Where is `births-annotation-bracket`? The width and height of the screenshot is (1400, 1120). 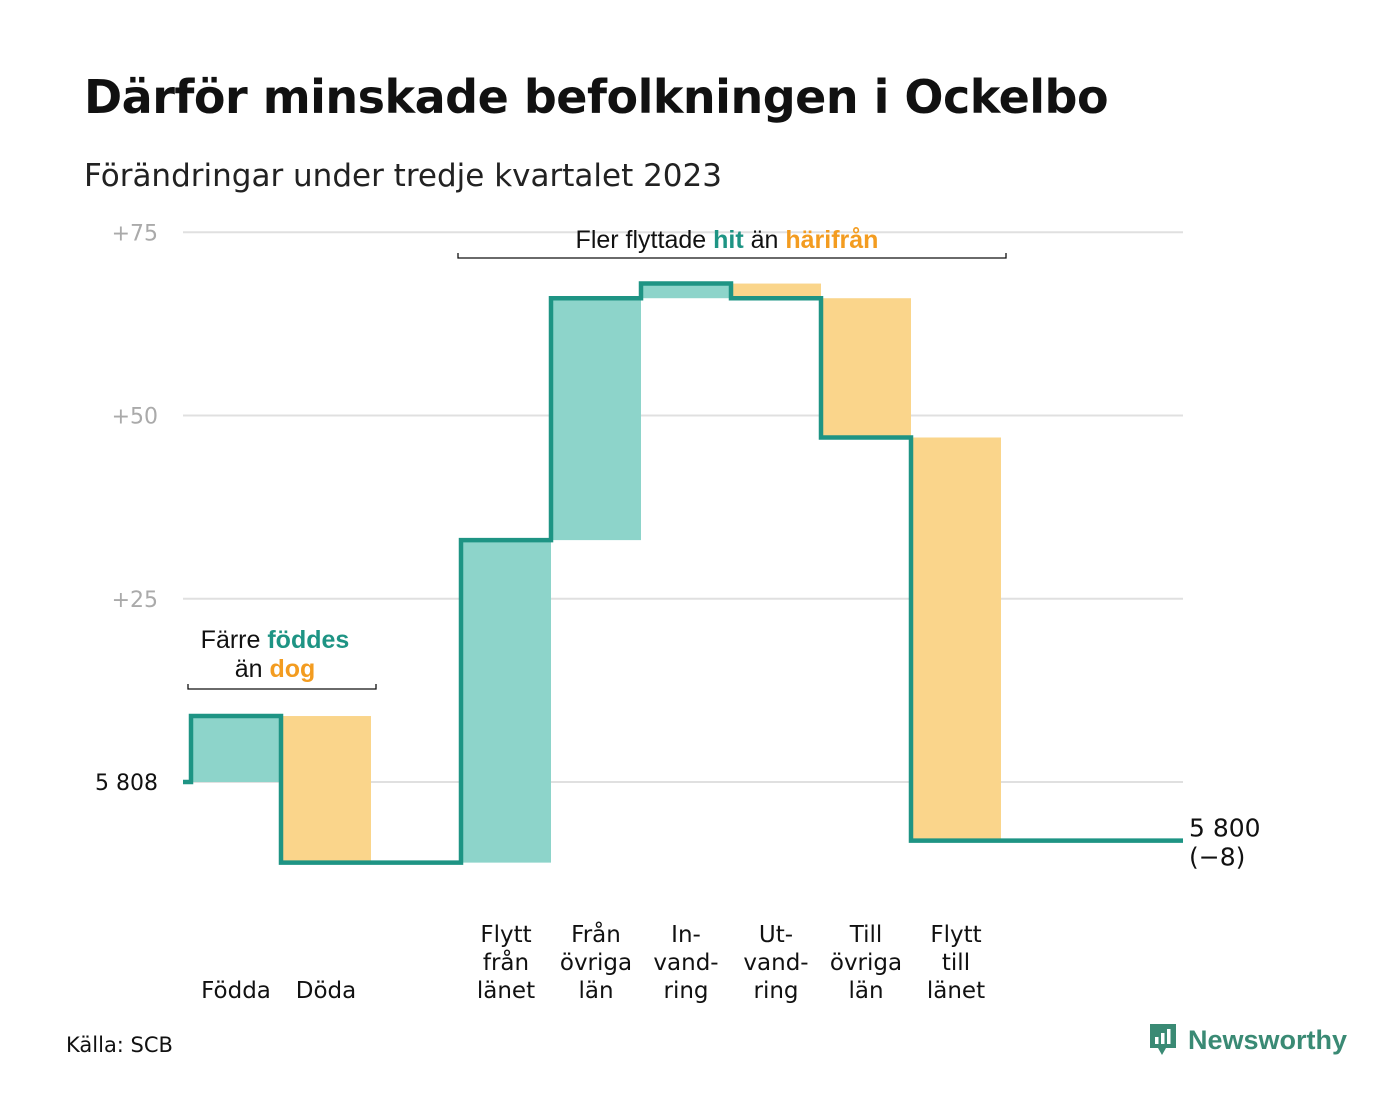
births-annotation-bracket is located at coordinates (282, 687).